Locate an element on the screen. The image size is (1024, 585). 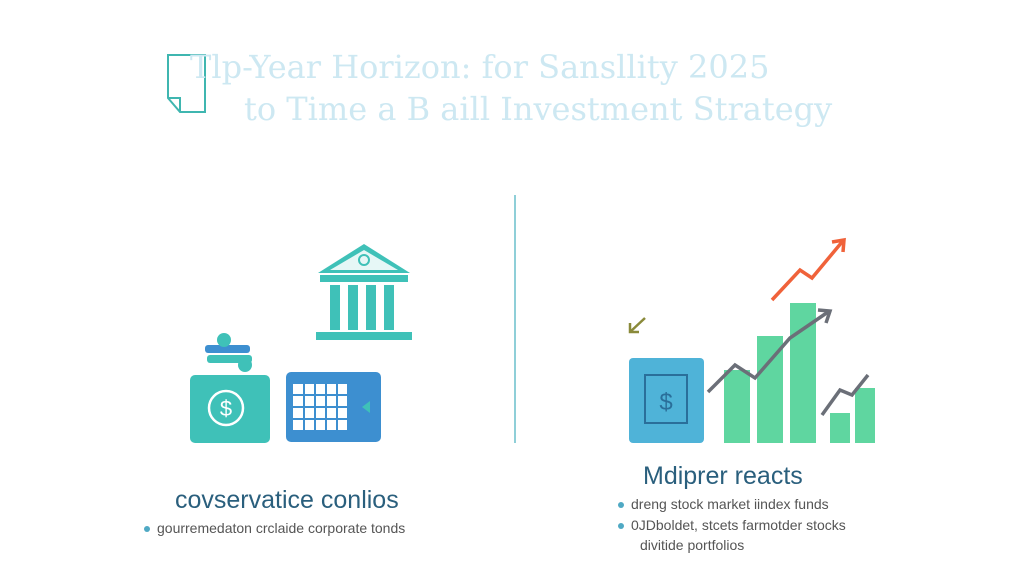
right-bullet: 0JDboldet, stcets farmotder stocks is located at coordinates (732, 525).